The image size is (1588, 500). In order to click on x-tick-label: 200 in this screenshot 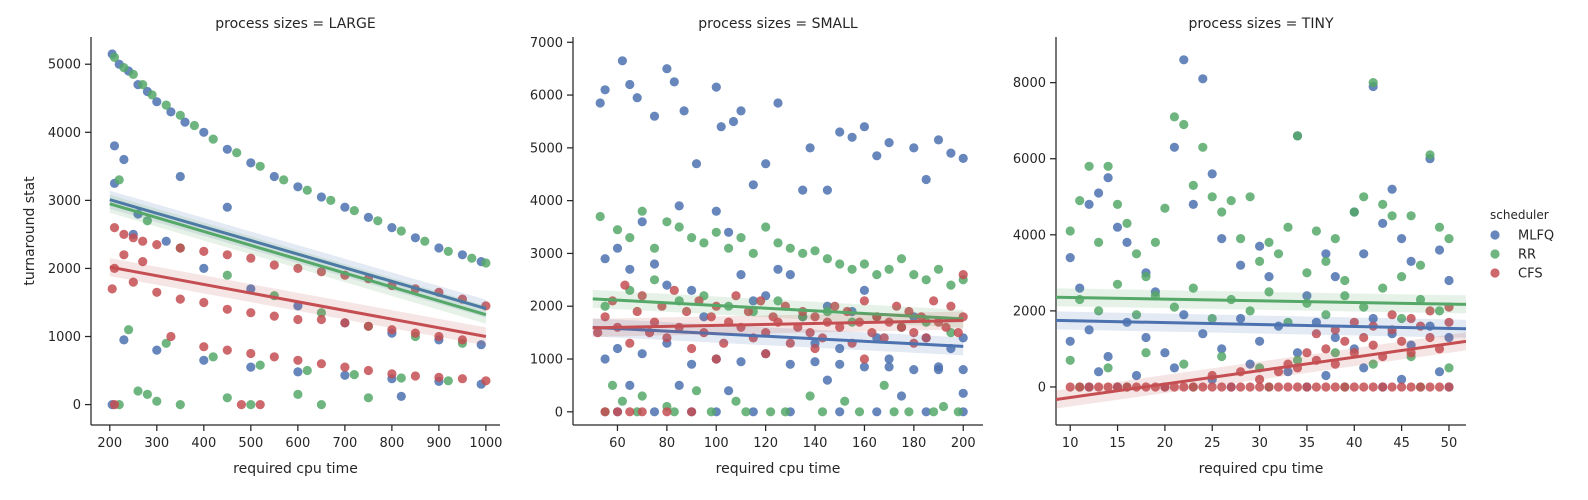, I will do `click(963, 443)`.